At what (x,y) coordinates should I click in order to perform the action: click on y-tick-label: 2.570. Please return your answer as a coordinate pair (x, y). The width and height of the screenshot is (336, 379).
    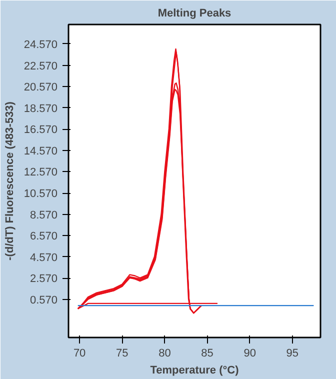
    Looking at the image, I should click on (44, 279).